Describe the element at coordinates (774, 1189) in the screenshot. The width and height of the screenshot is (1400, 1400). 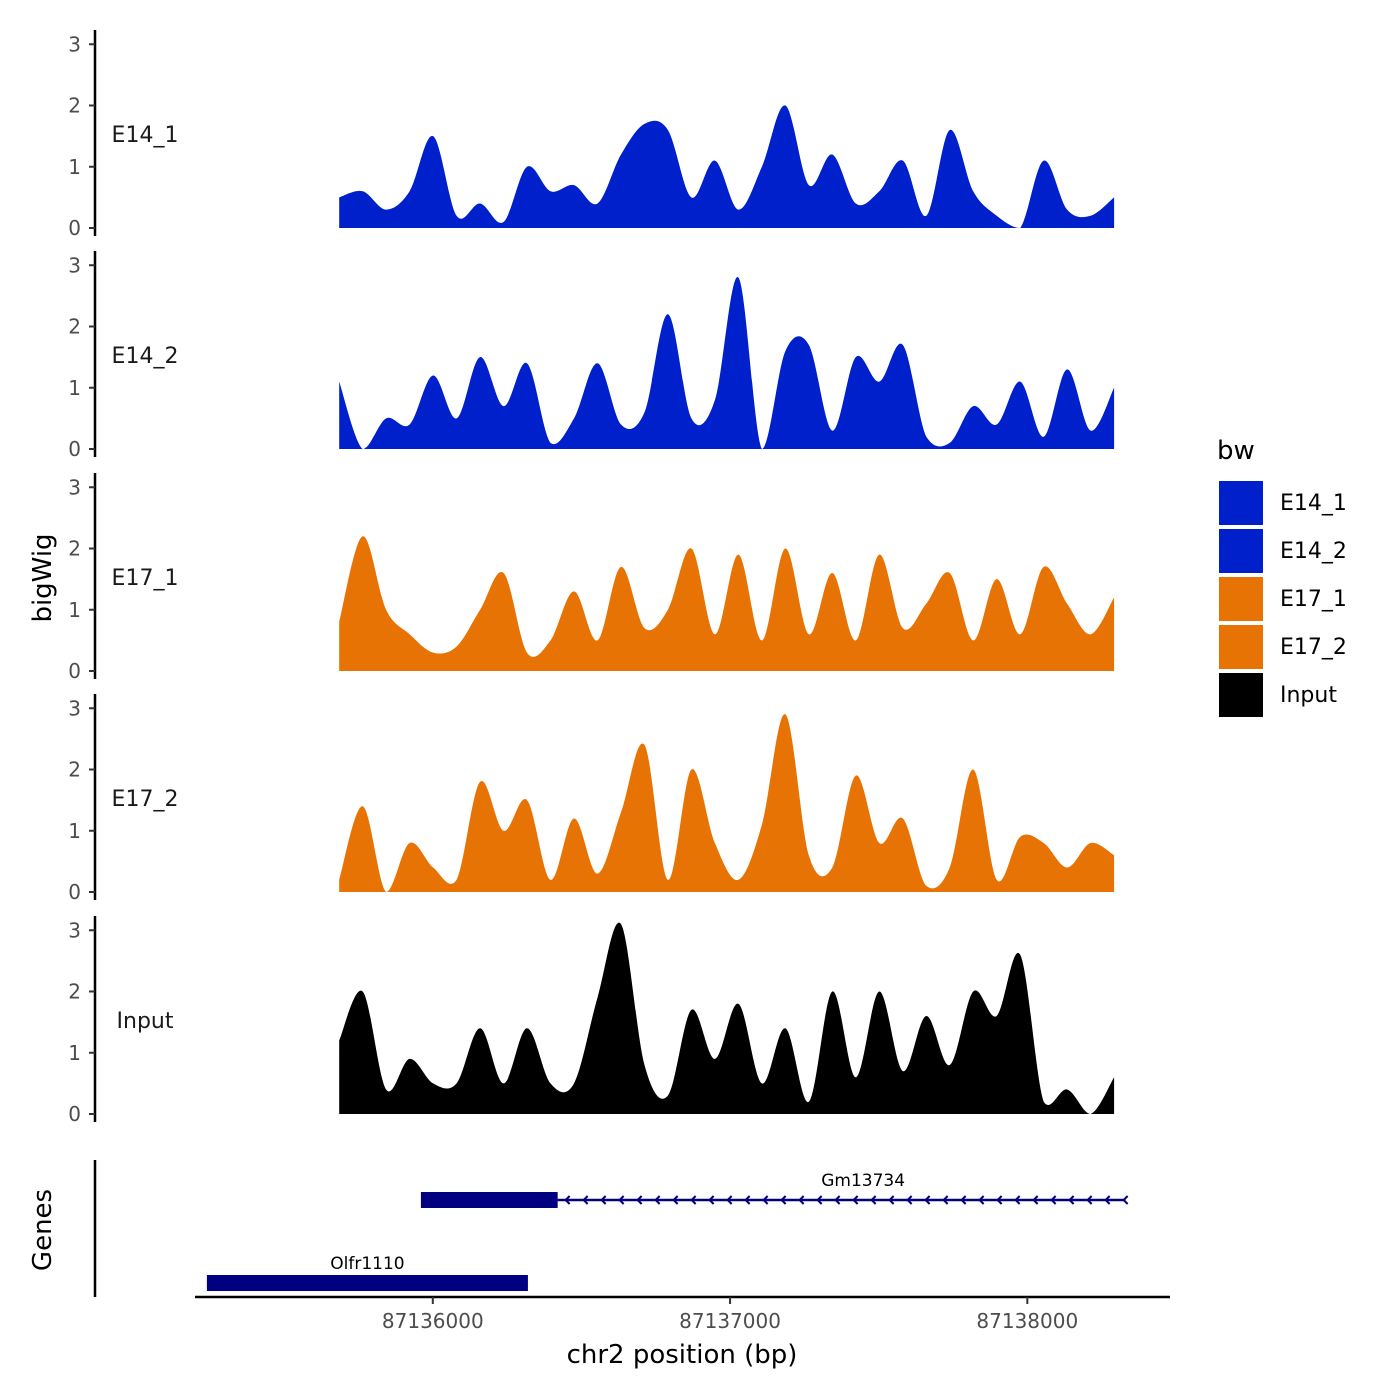
I see `gene-gm13734: Gm13734` at that location.